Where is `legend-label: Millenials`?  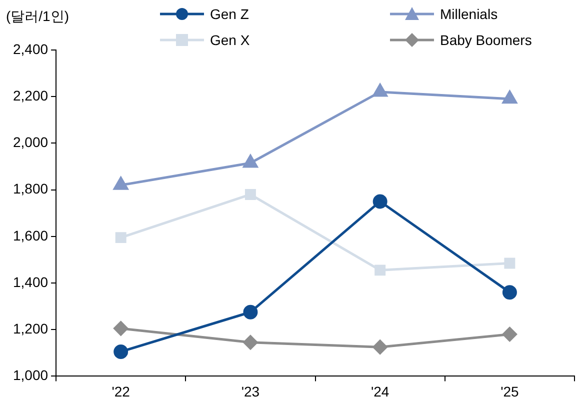 legend-label: Millenials is located at coordinates (469, 14).